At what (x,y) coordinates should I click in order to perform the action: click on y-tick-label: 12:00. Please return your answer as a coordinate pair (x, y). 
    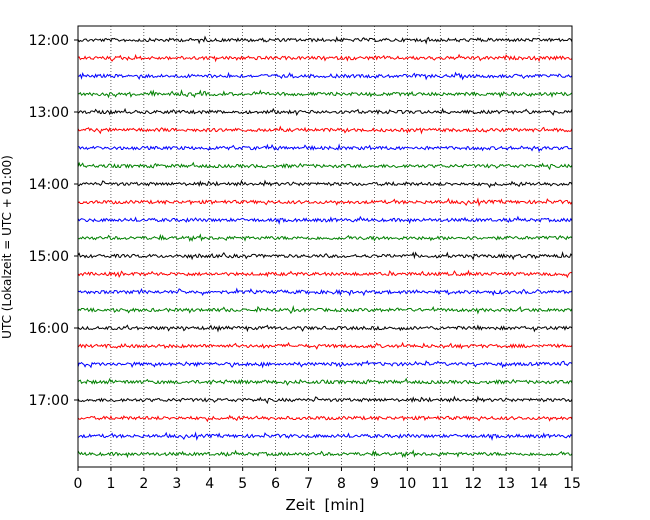
    Looking at the image, I should click on (49, 41).